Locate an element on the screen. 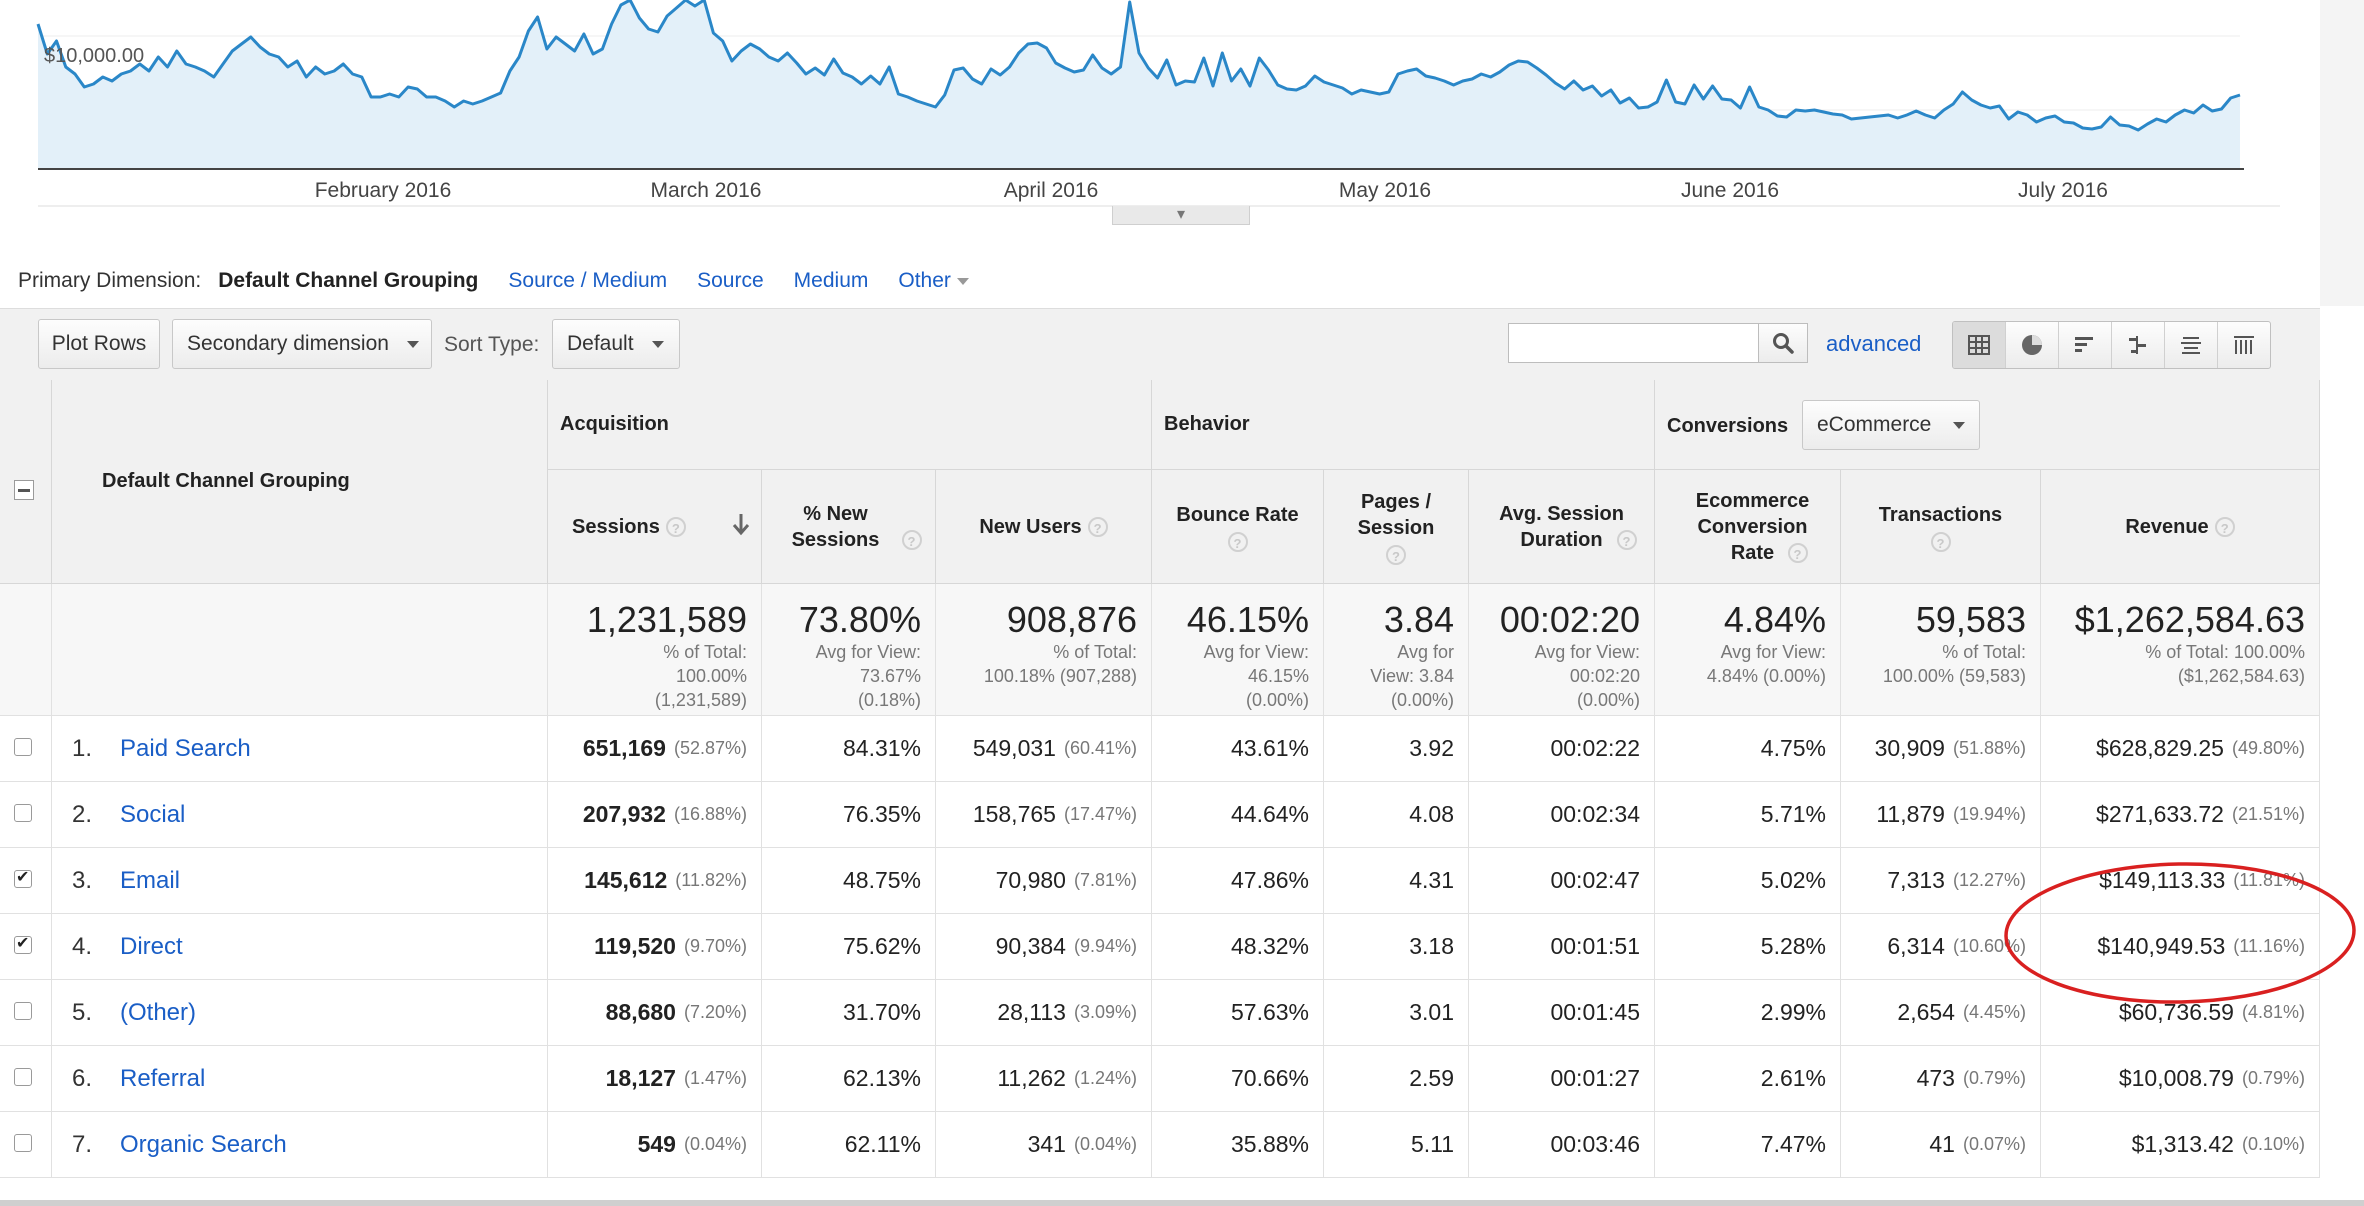  metric-value: 00:02:47 is located at coordinates (1595, 880).